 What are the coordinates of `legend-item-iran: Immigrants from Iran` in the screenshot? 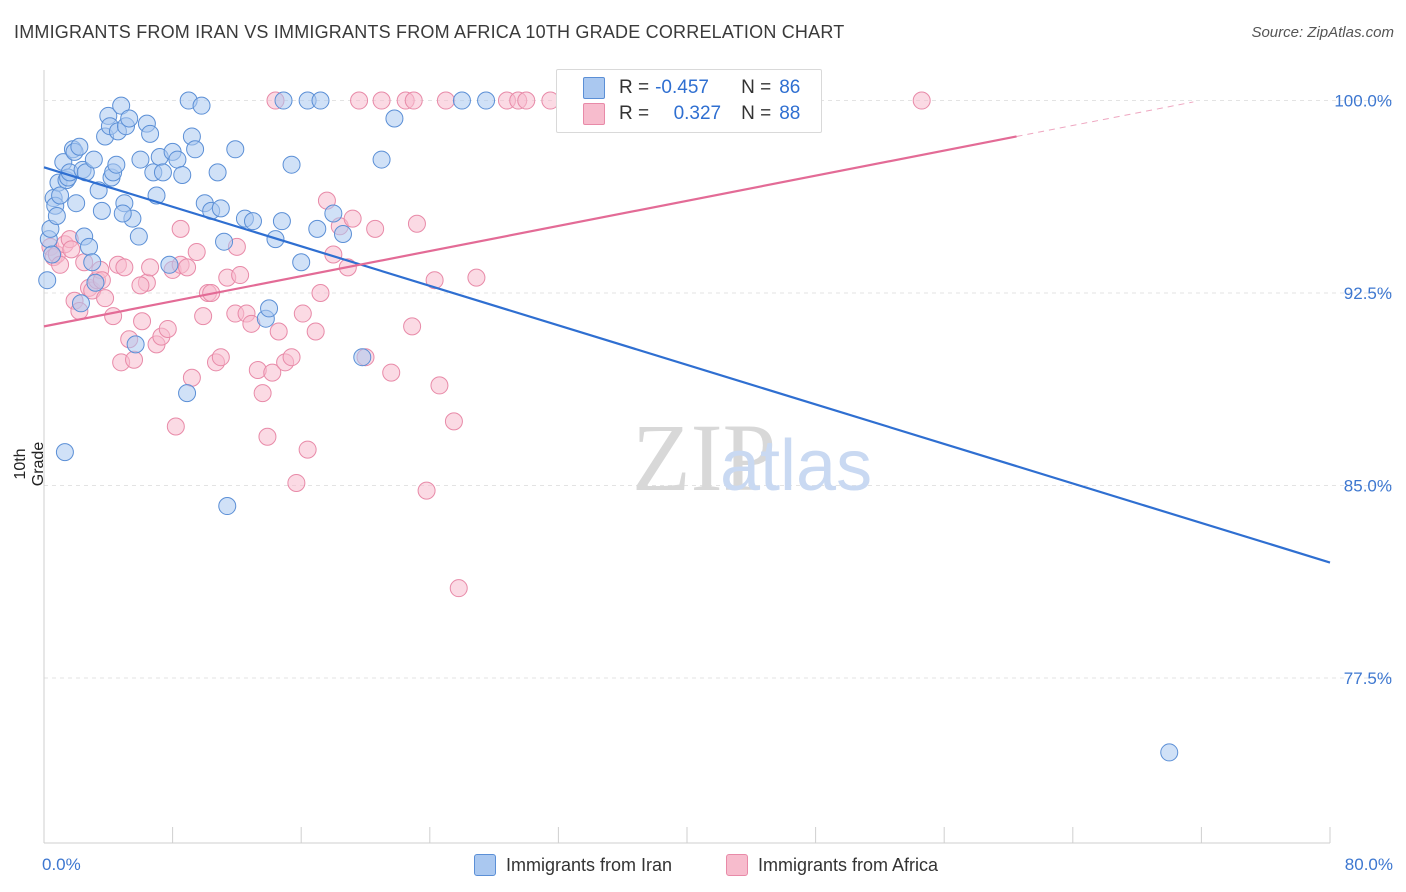 It's located at (573, 865).